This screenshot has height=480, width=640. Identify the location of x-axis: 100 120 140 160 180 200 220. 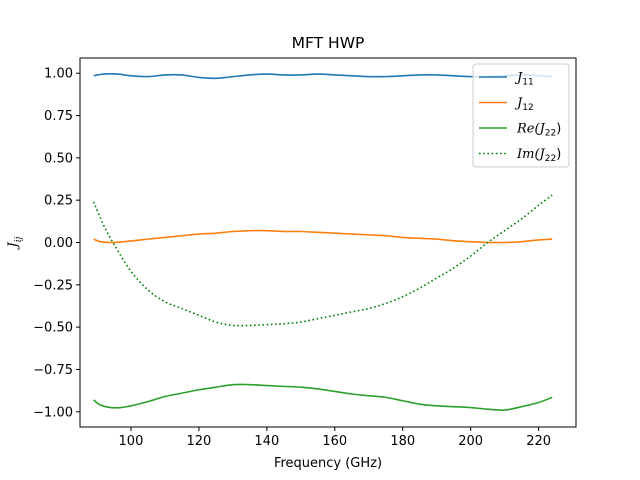
(335, 438).